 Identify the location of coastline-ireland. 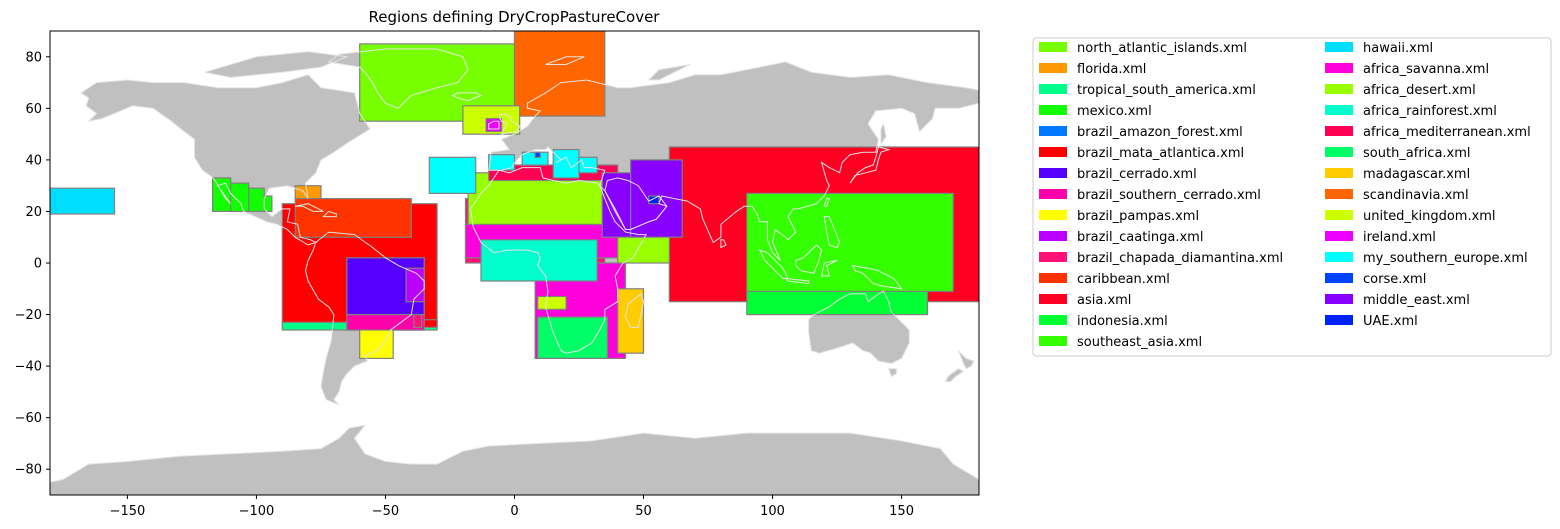
(494, 125).